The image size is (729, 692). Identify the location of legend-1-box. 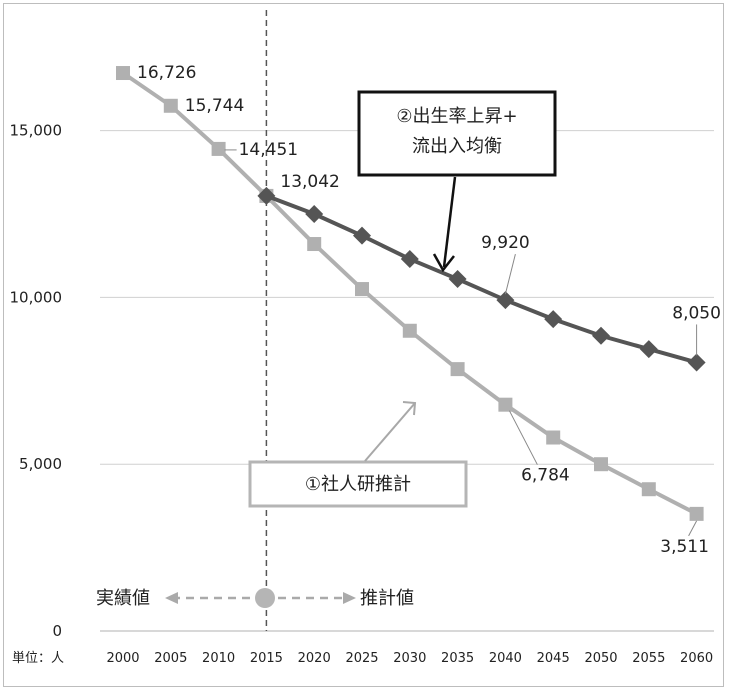
(358, 484).